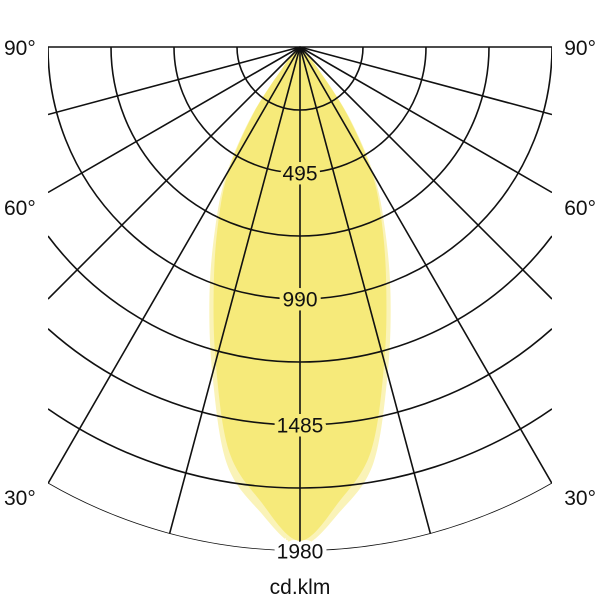 This screenshot has width=600, height=600. Describe the element at coordinates (300, 587) in the screenshot. I see `unit-label: cd.klm` at that location.